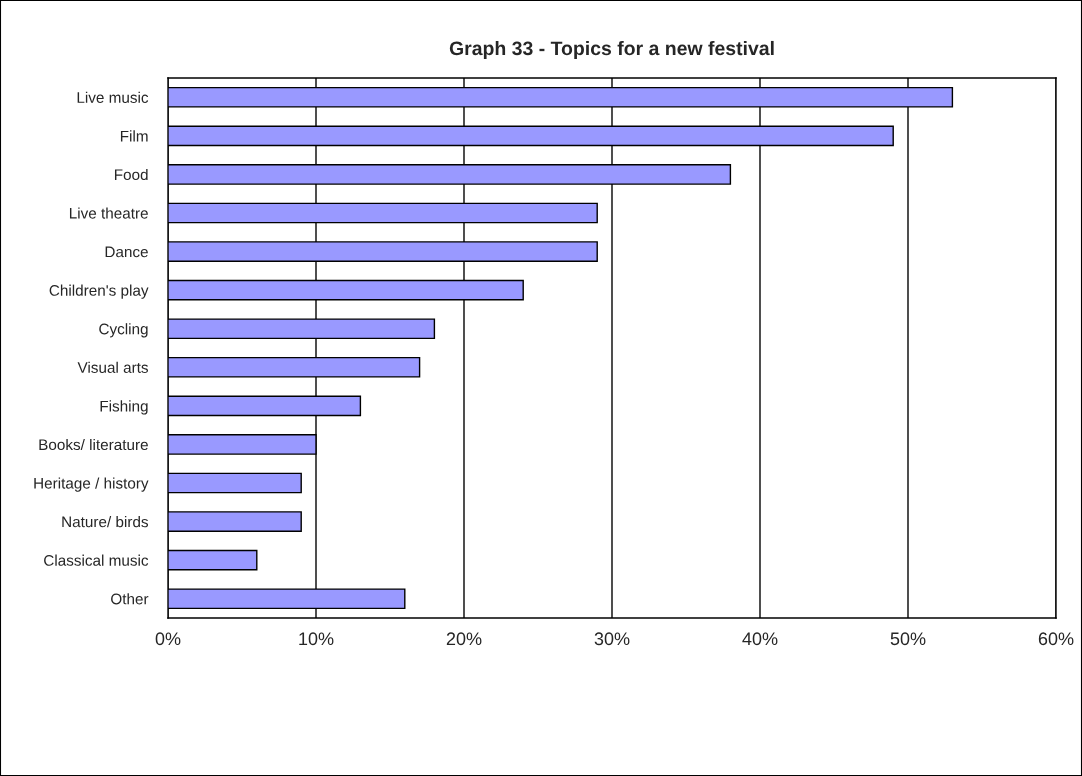 The image size is (1082, 776). I want to click on x-tick-label: 40%, so click(760, 639).